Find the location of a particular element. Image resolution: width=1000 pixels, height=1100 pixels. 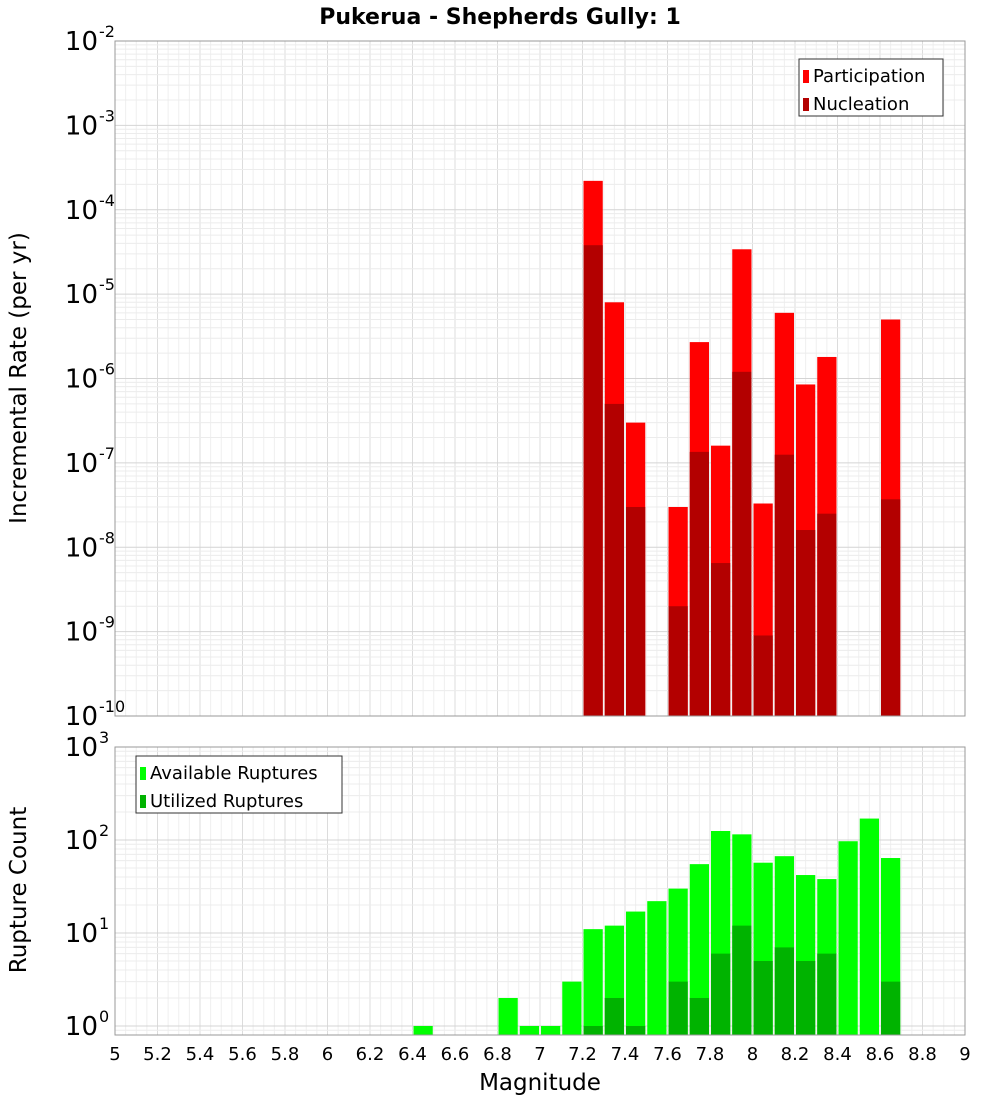

legend-swatch-participation is located at coordinates (806, 76).